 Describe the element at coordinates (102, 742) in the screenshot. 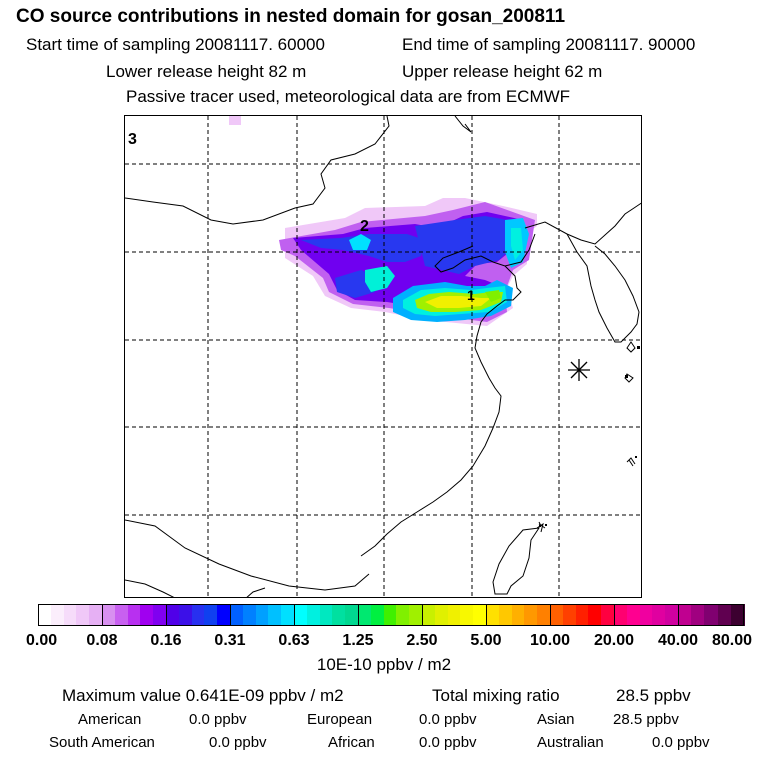

I see `south-american-label: South American` at that location.